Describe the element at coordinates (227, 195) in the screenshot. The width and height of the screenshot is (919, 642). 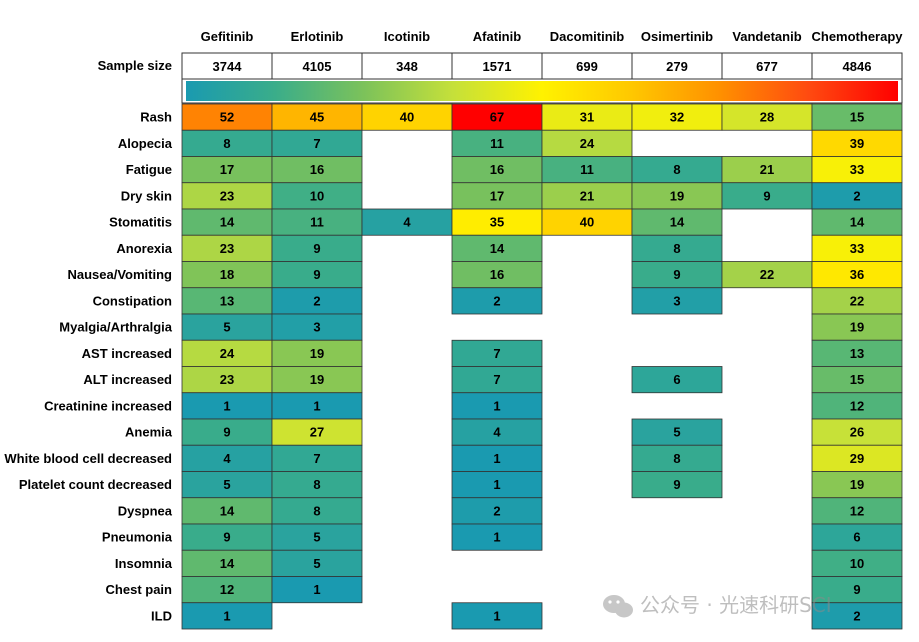
I see `cell-value: 23` at that location.